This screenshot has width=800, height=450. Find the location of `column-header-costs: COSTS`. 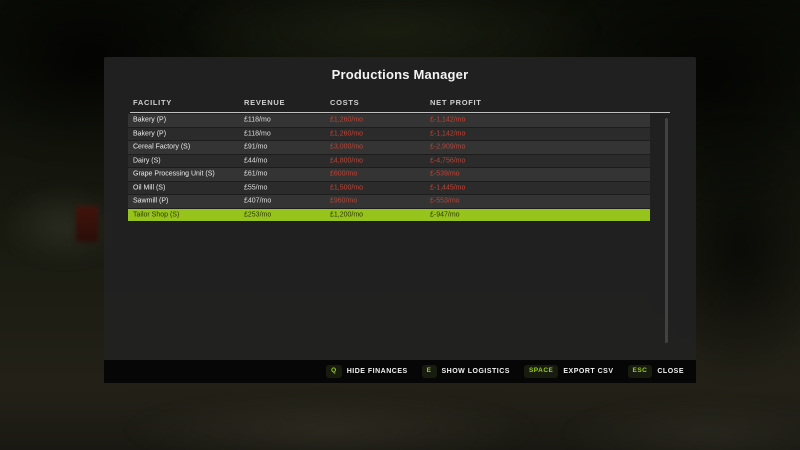

column-header-costs: COSTS is located at coordinates (345, 102).